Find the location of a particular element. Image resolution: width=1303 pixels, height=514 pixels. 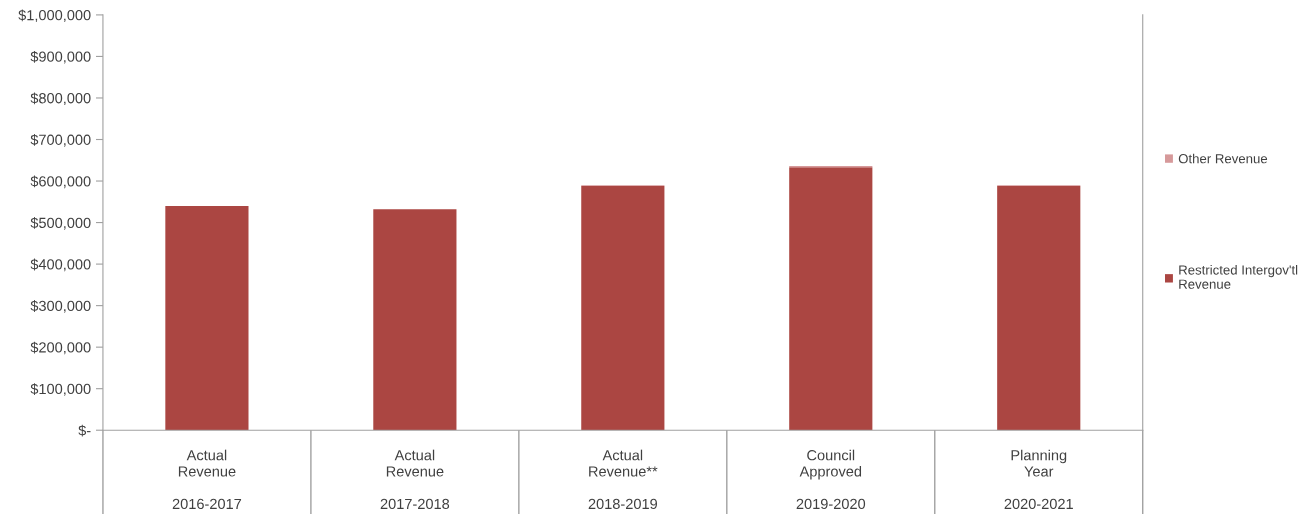

y-tick-label: $- is located at coordinates (84, 430).